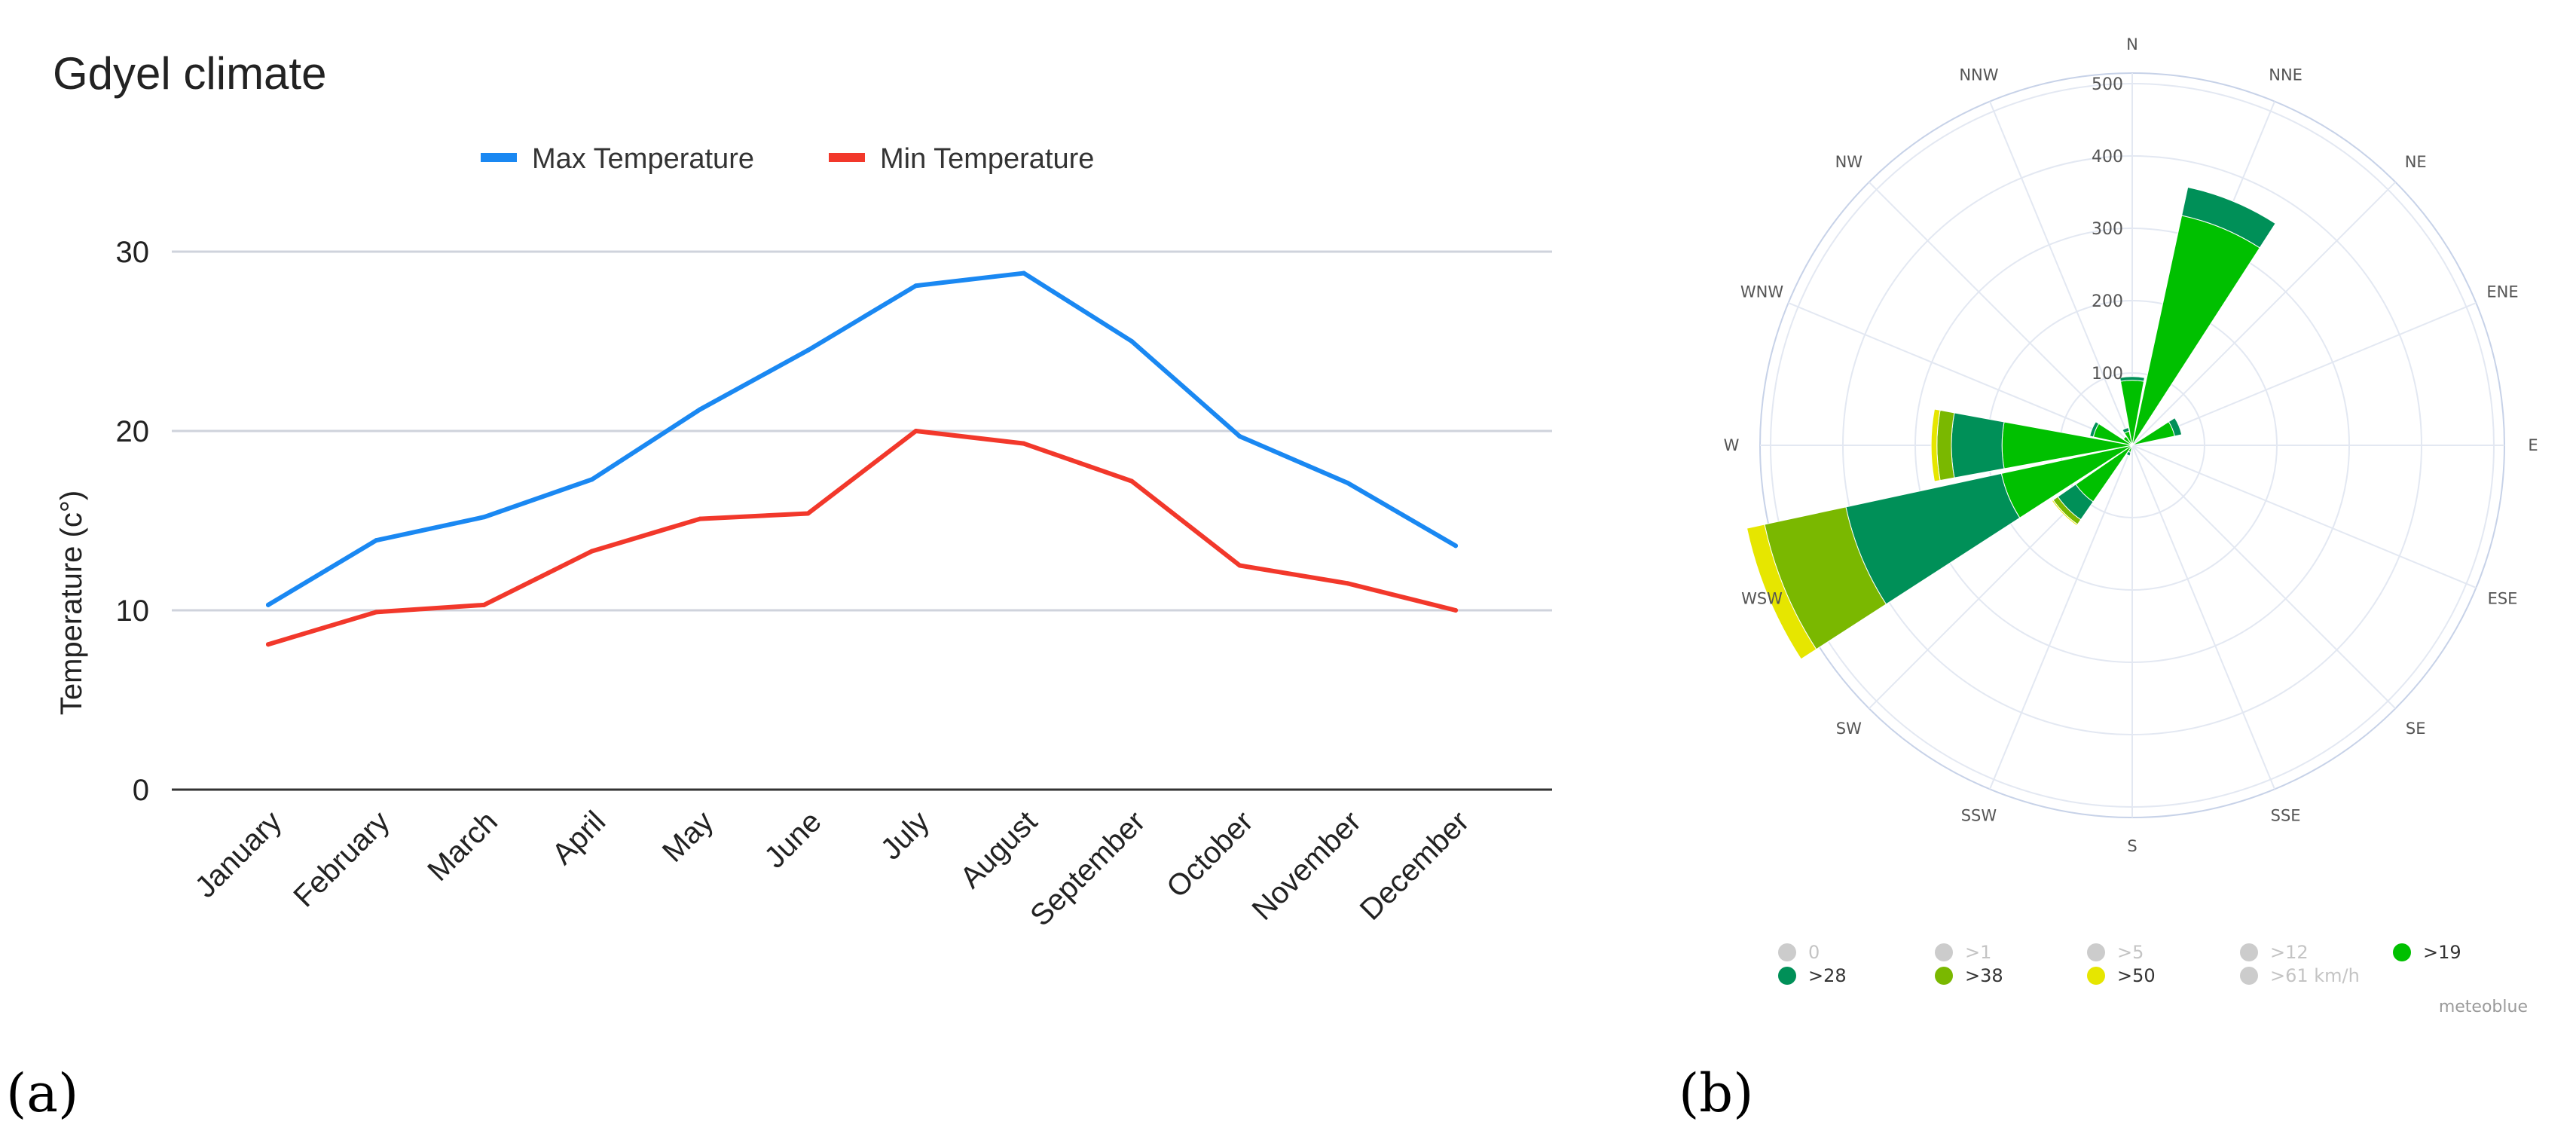 Image resolution: width=2576 pixels, height=1143 pixels. I want to click on legend-label: >50, so click(2136, 975).